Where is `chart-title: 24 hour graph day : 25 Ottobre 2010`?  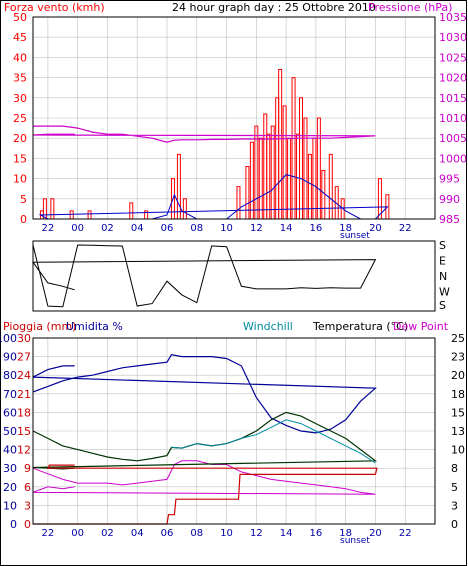 chart-title: 24 hour graph day : 25 Ottobre 2010 is located at coordinates (274, 7).